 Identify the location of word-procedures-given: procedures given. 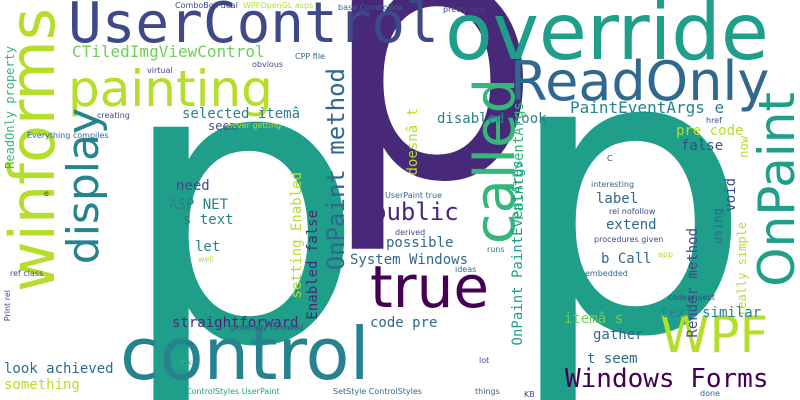
(629, 239).